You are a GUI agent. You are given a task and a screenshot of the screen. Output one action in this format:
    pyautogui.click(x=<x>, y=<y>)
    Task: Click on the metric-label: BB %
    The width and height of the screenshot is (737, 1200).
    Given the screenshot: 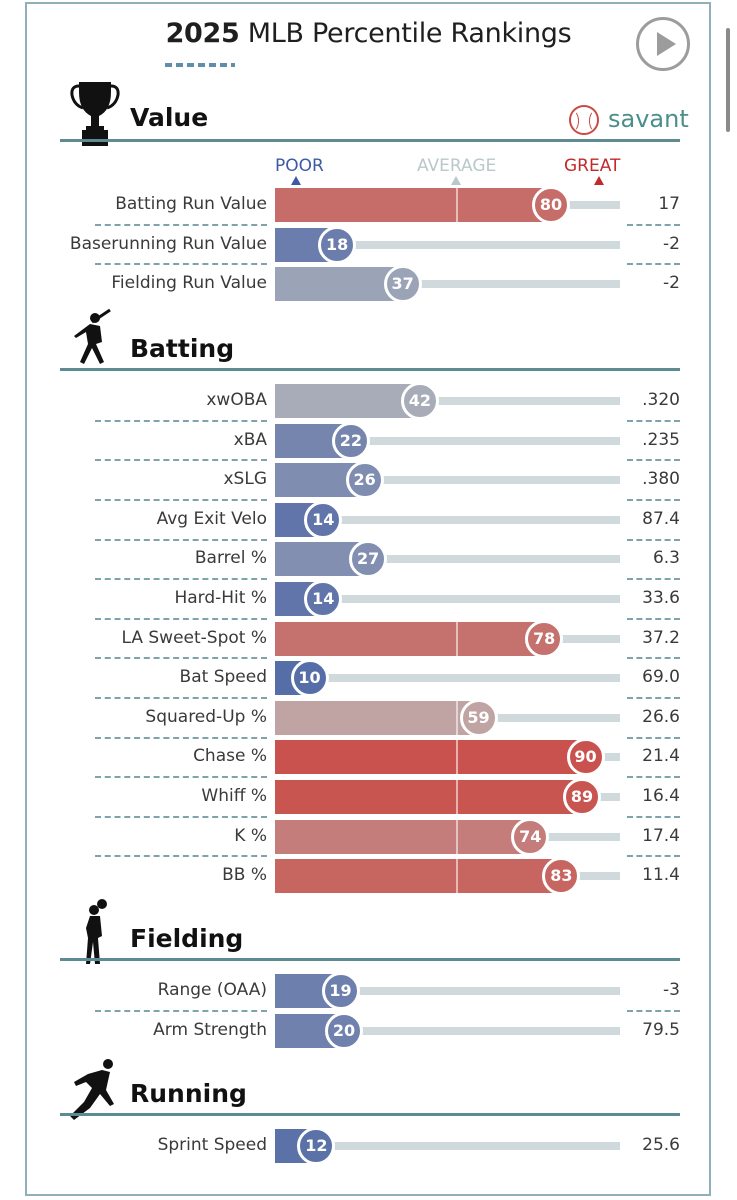 What is the action you would take?
    pyautogui.click(x=244, y=875)
    